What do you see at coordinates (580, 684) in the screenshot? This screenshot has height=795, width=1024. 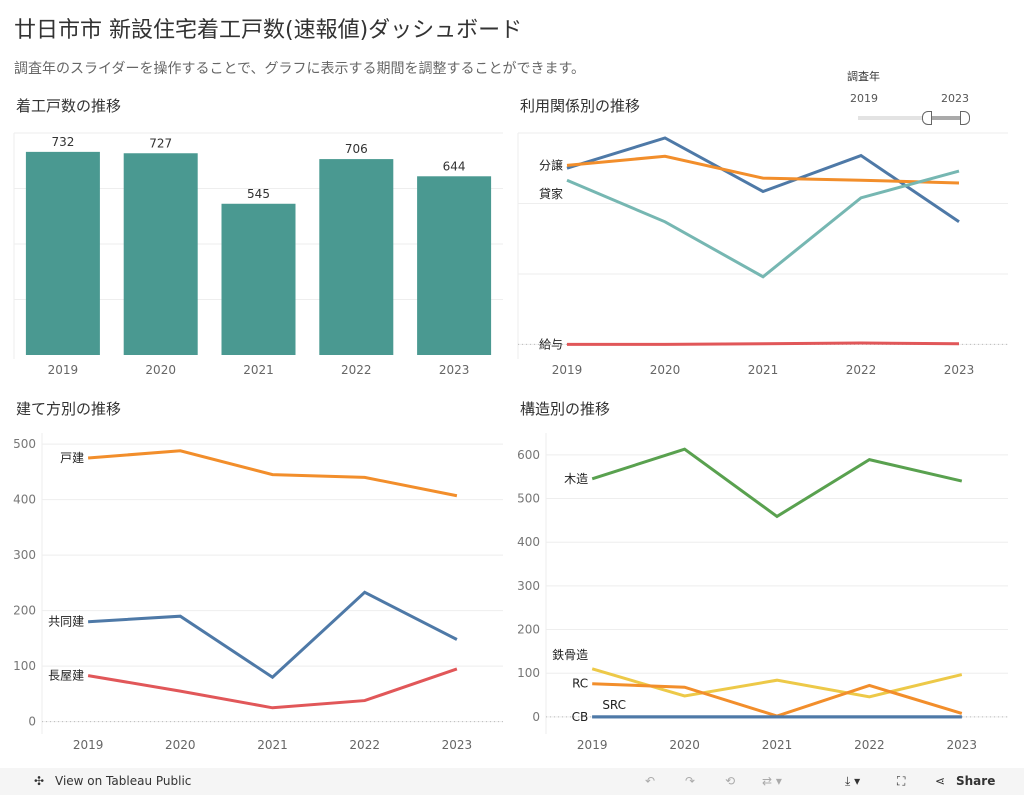 I see `series-label: RC` at bounding box center [580, 684].